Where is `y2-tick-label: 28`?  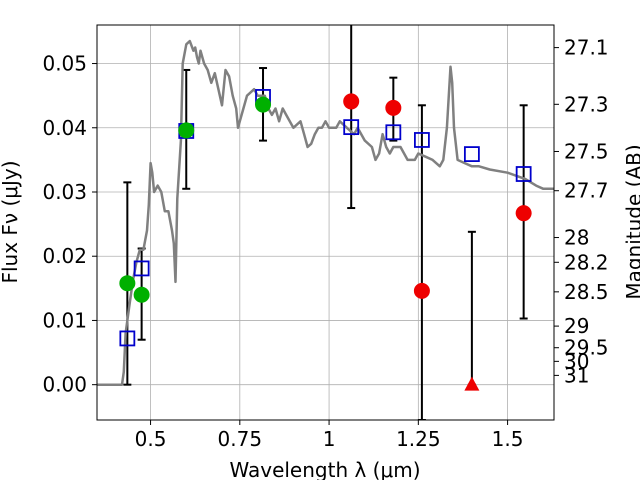
y2-tick-label: 28 is located at coordinates (576, 238).